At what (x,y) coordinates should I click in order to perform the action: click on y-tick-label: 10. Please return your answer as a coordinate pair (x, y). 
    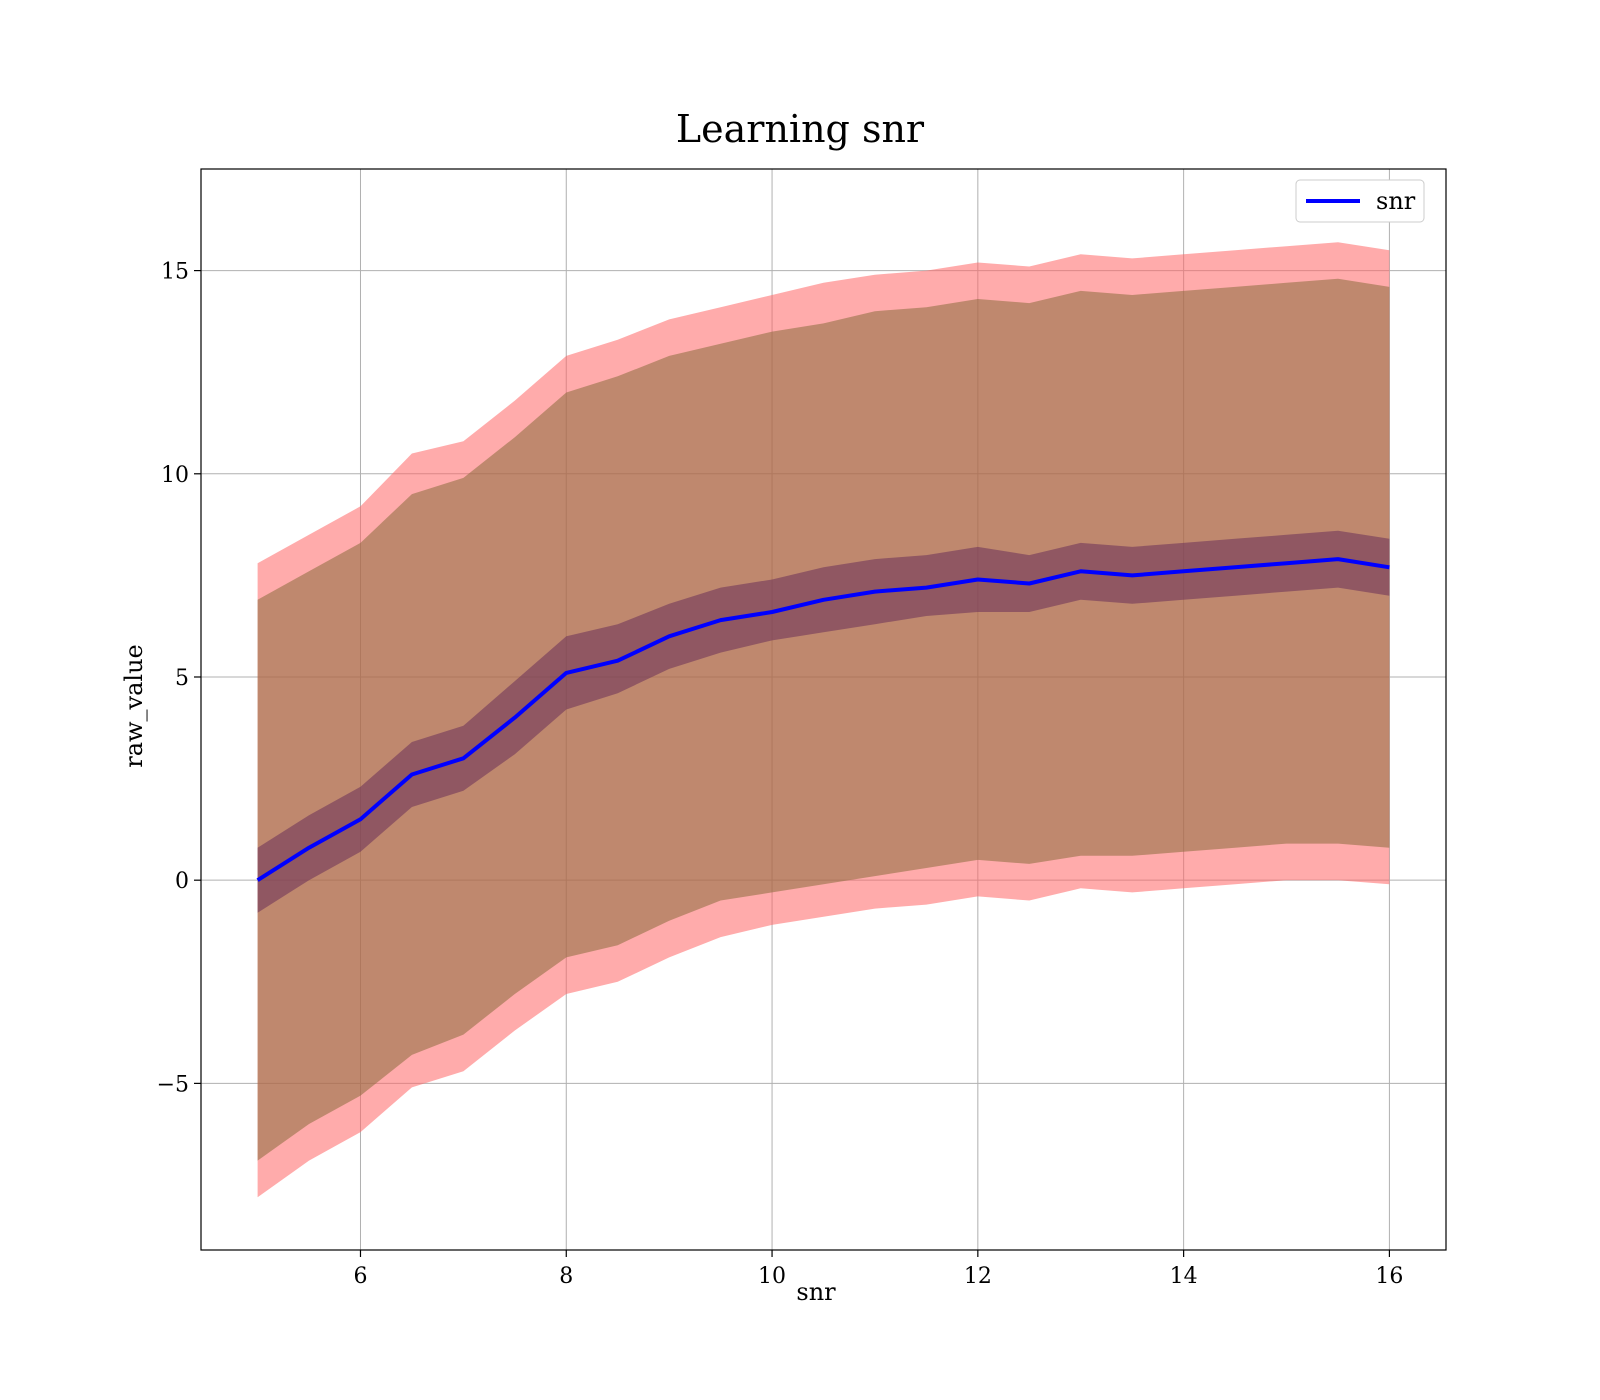
    Looking at the image, I should click on (175, 475).